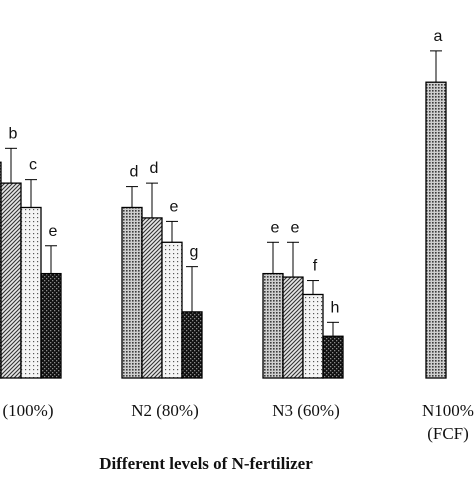  What do you see at coordinates (333, 329) in the screenshot?
I see `error-bar-s4-c3` at bounding box center [333, 329].